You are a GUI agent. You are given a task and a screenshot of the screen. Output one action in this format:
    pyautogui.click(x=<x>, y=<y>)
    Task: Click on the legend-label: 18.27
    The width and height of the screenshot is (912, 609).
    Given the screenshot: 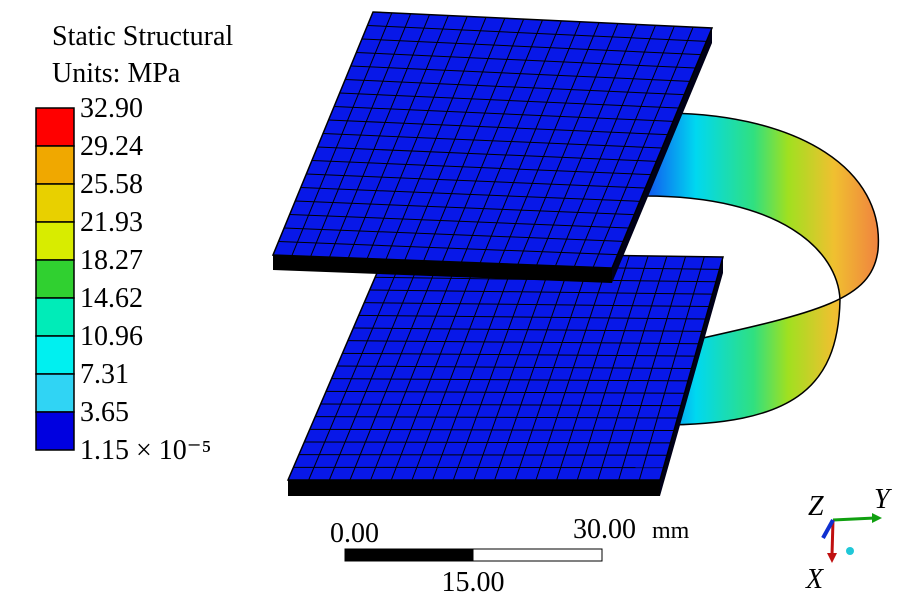 What is the action you would take?
    pyautogui.click(x=111, y=260)
    